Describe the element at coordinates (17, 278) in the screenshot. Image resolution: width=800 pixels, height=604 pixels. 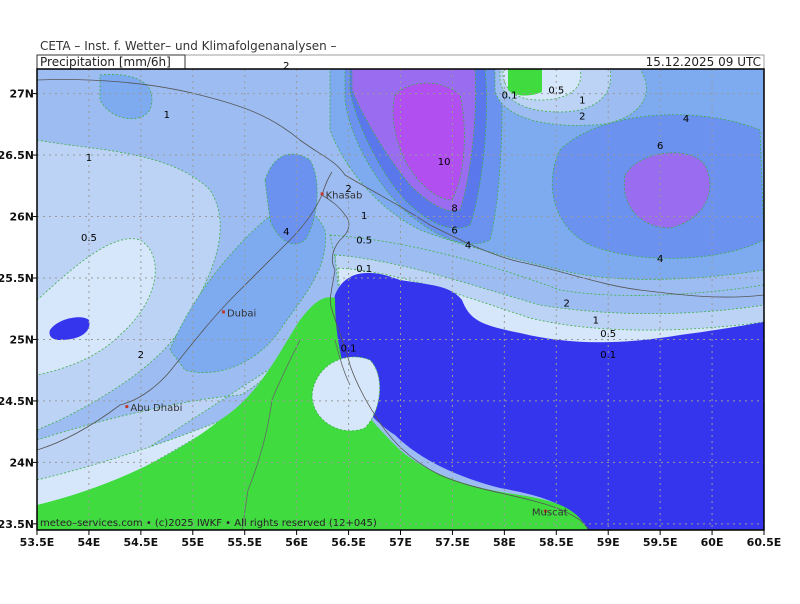
I see `lat-tick-label: 25.5N` at that location.